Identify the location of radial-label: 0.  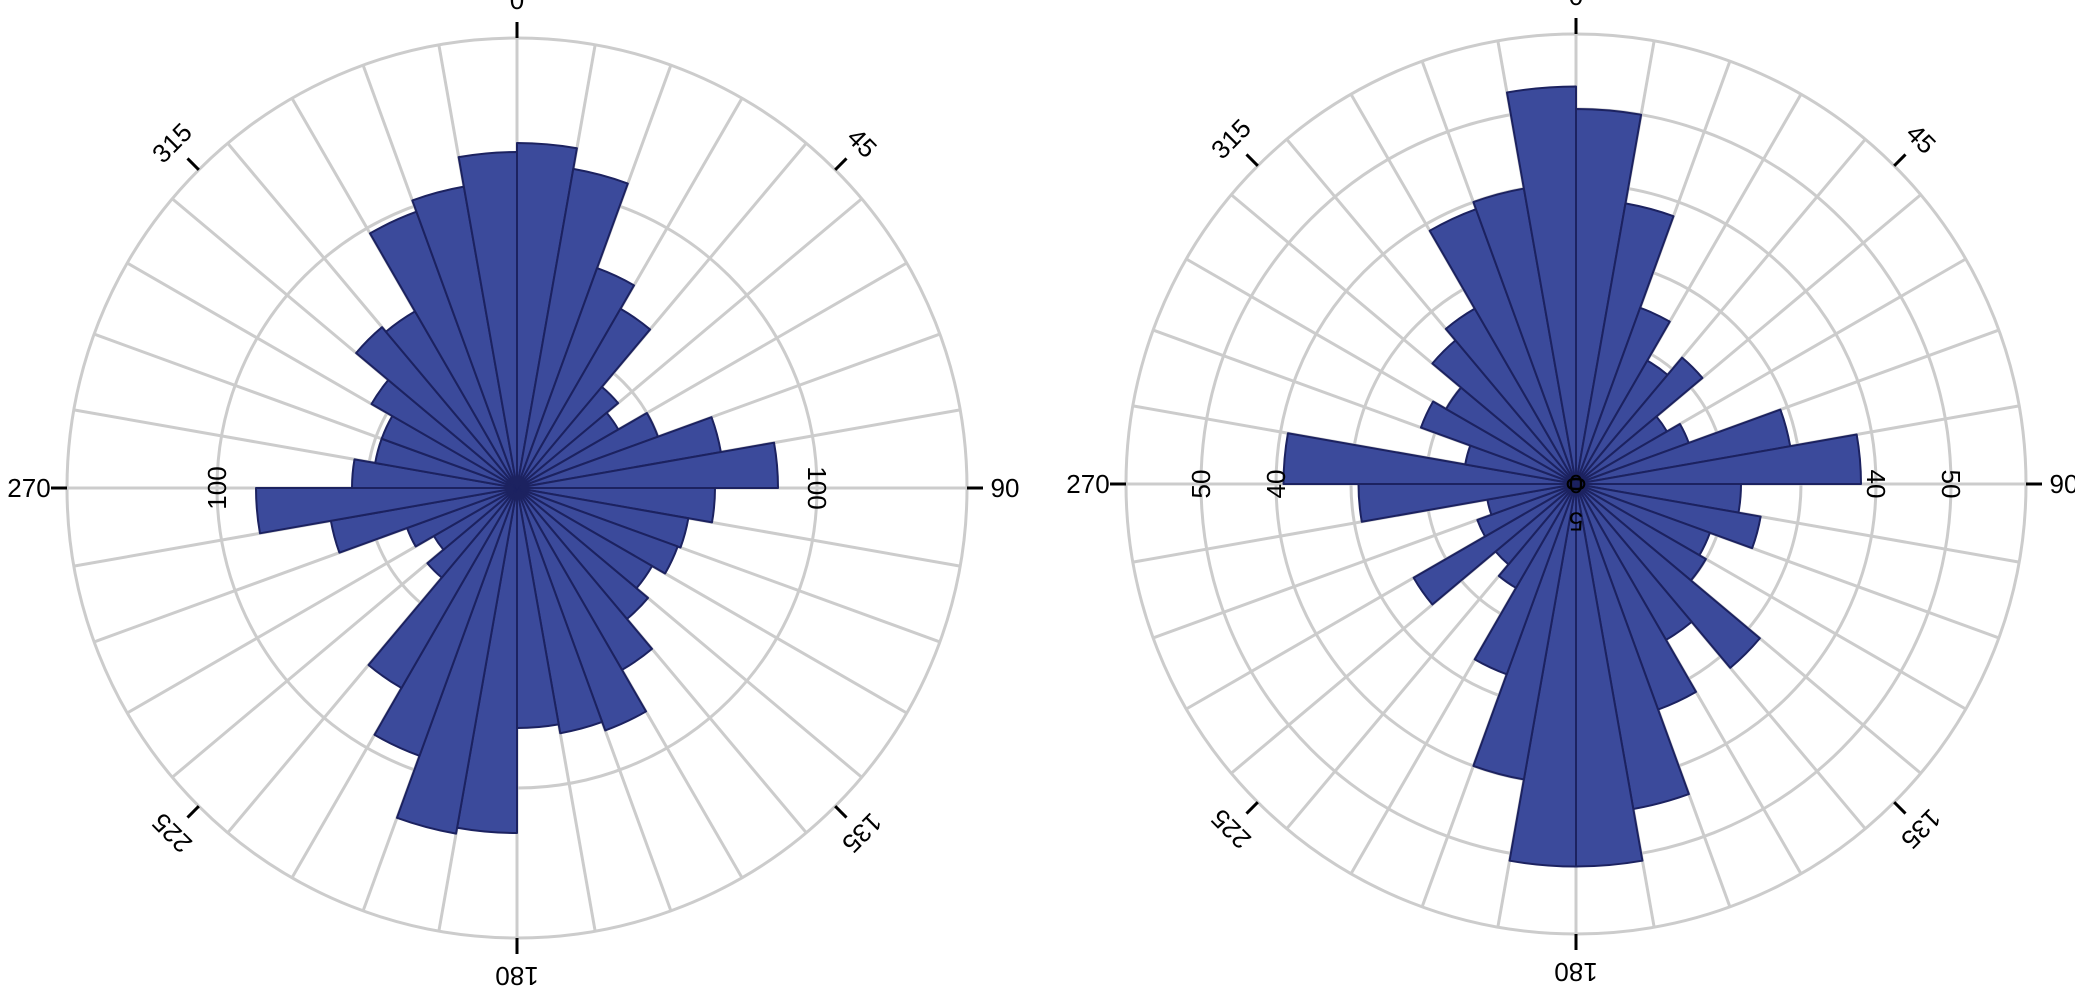
(1576, 484).